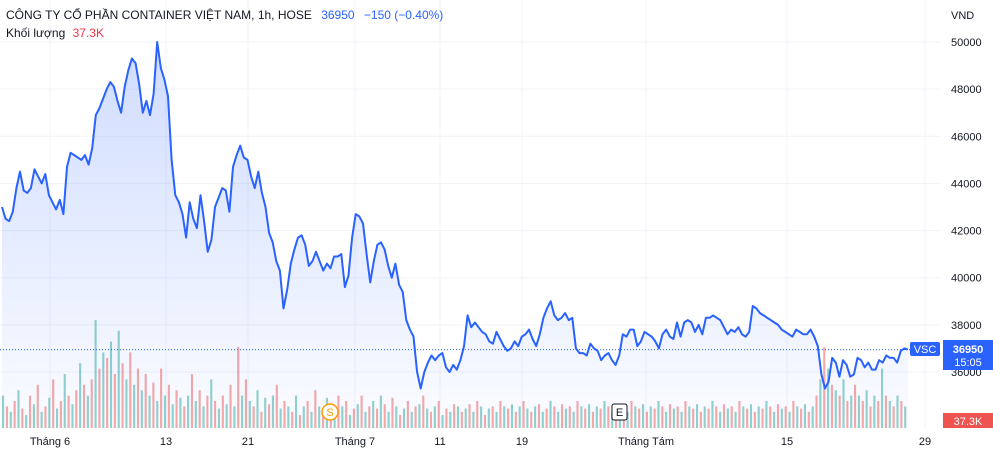 This screenshot has width=993, height=455. Describe the element at coordinates (646, 442) in the screenshot. I see `time-tick-6: Tháng Tám` at that location.